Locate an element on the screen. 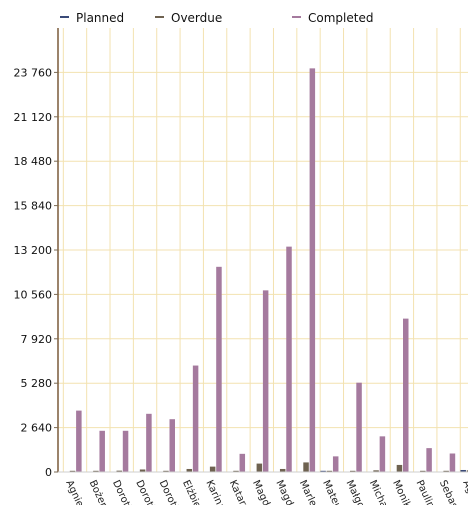 The width and height of the screenshot is (468, 505). x-tick-label: Paulin is located at coordinates (425, 492).